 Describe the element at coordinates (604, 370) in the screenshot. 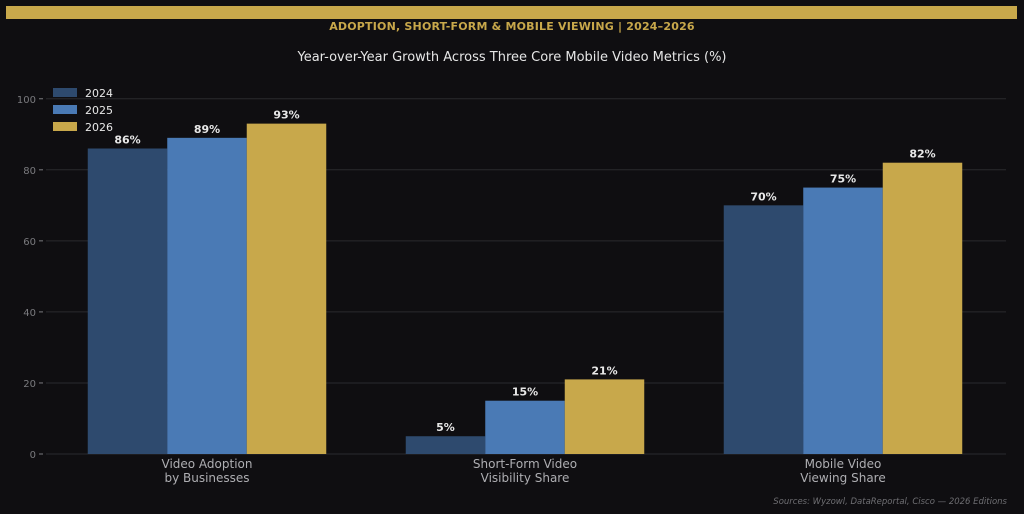

I see `data-label: 21%` at that location.